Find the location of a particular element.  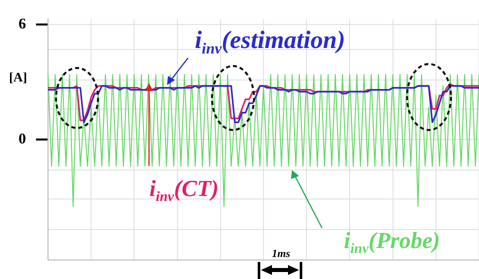

y-tick-label: 0 is located at coordinates (22, 139).